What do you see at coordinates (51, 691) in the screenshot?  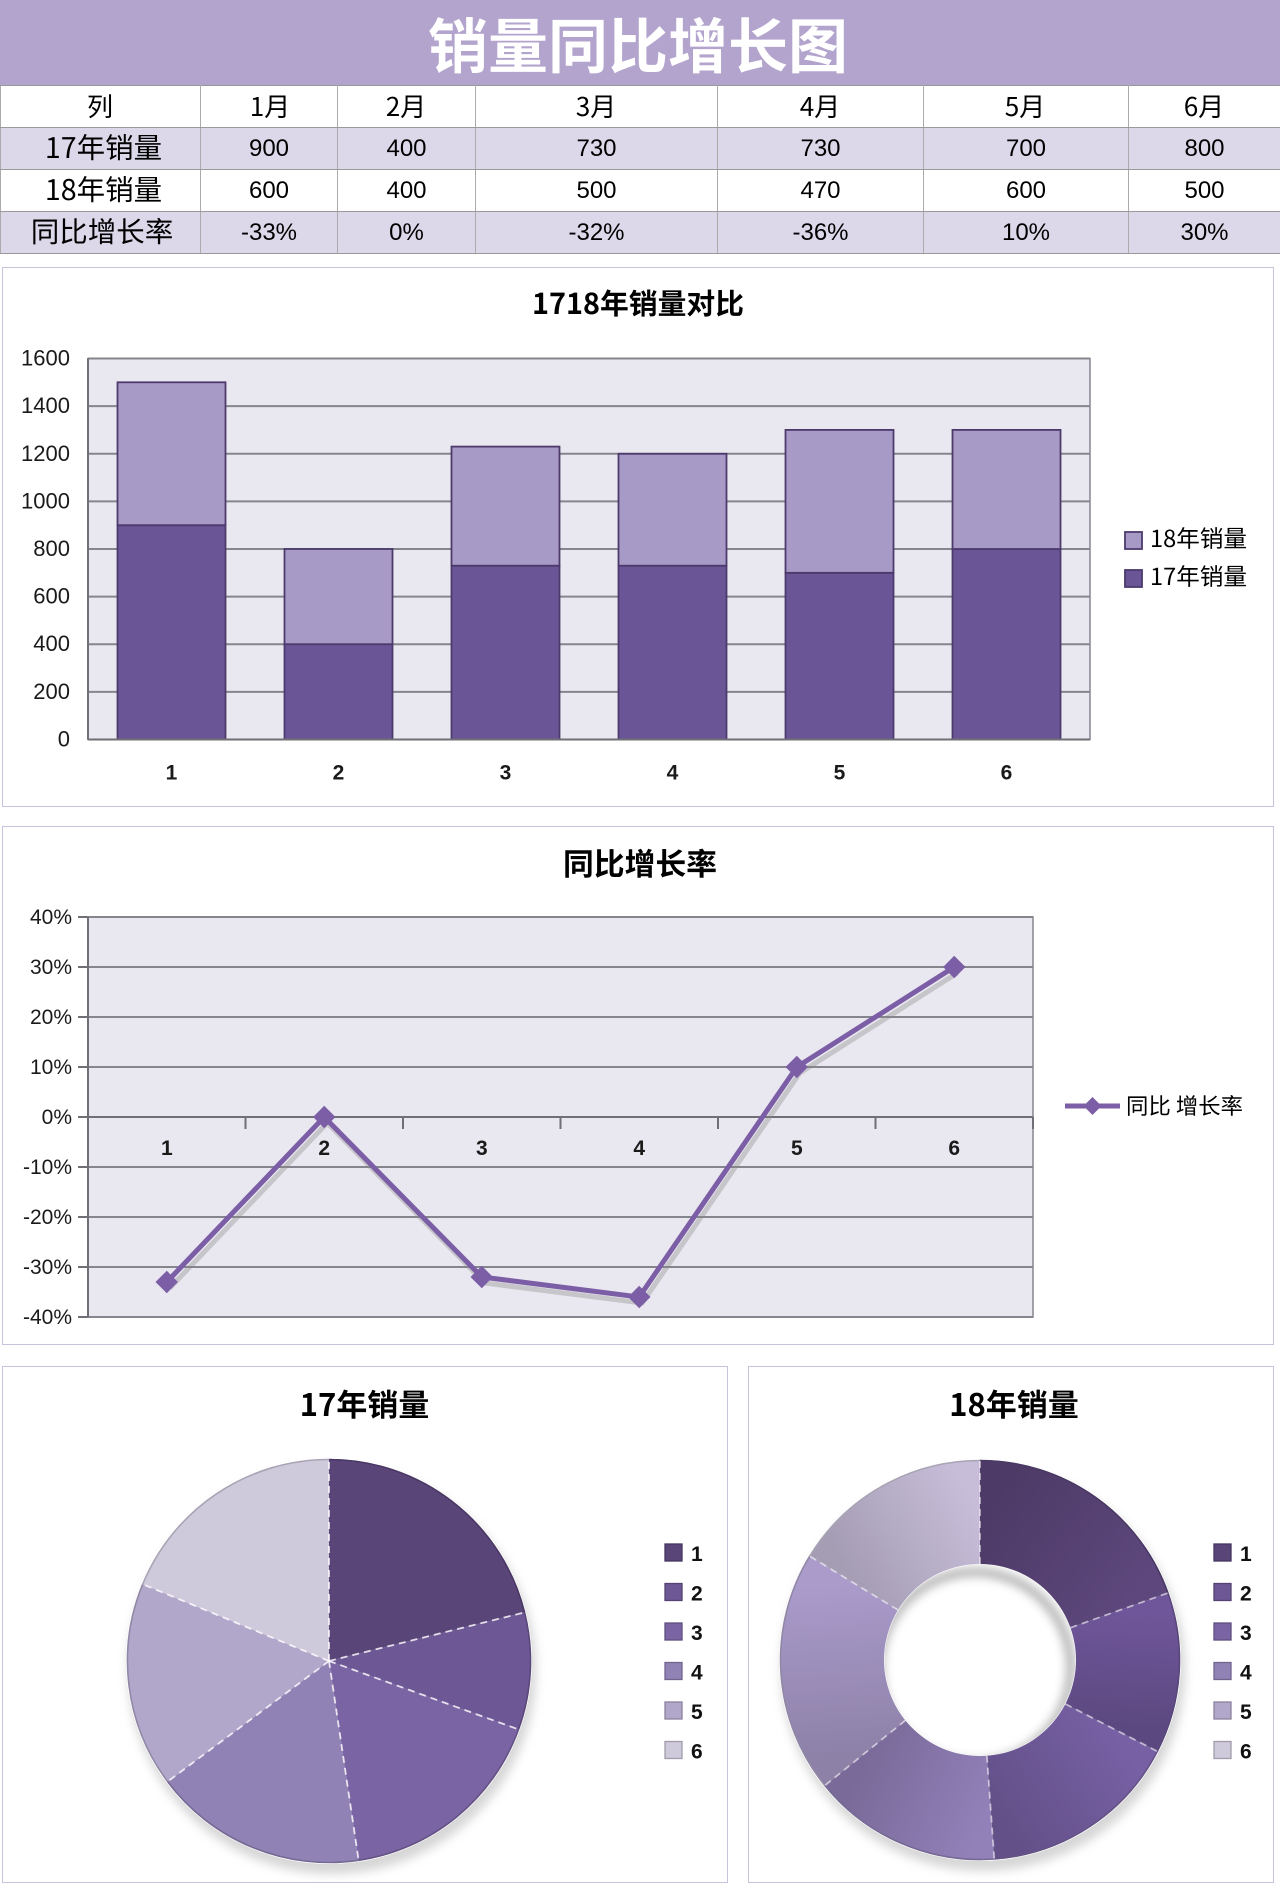 I see `svg-text: 200` at bounding box center [51, 691].